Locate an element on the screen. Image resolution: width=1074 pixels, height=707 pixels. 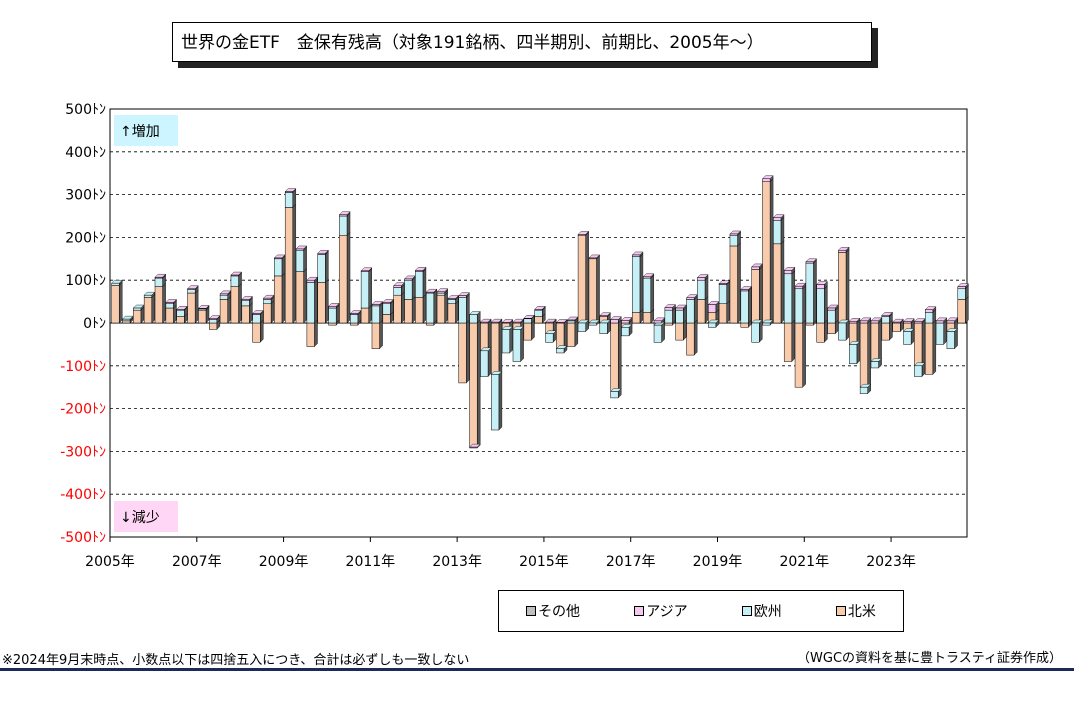
y-tick-label: 300ﾄﾝ is located at coordinates (85, 196).